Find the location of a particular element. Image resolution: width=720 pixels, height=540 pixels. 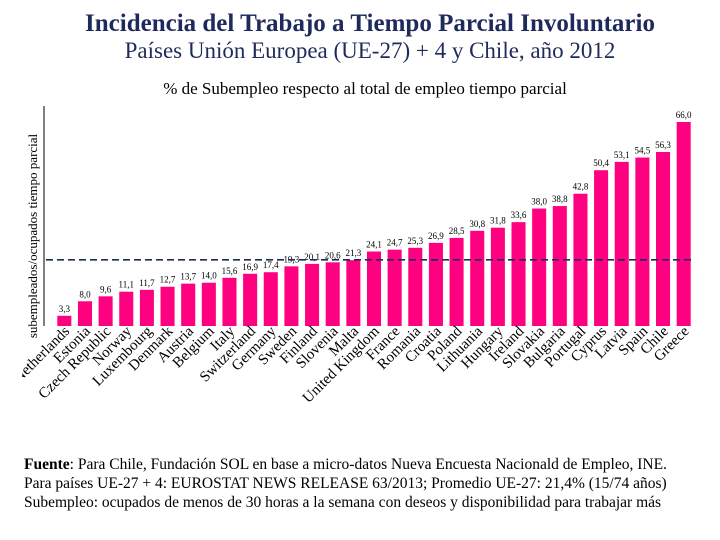

bar-spain is located at coordinates (642, 241).